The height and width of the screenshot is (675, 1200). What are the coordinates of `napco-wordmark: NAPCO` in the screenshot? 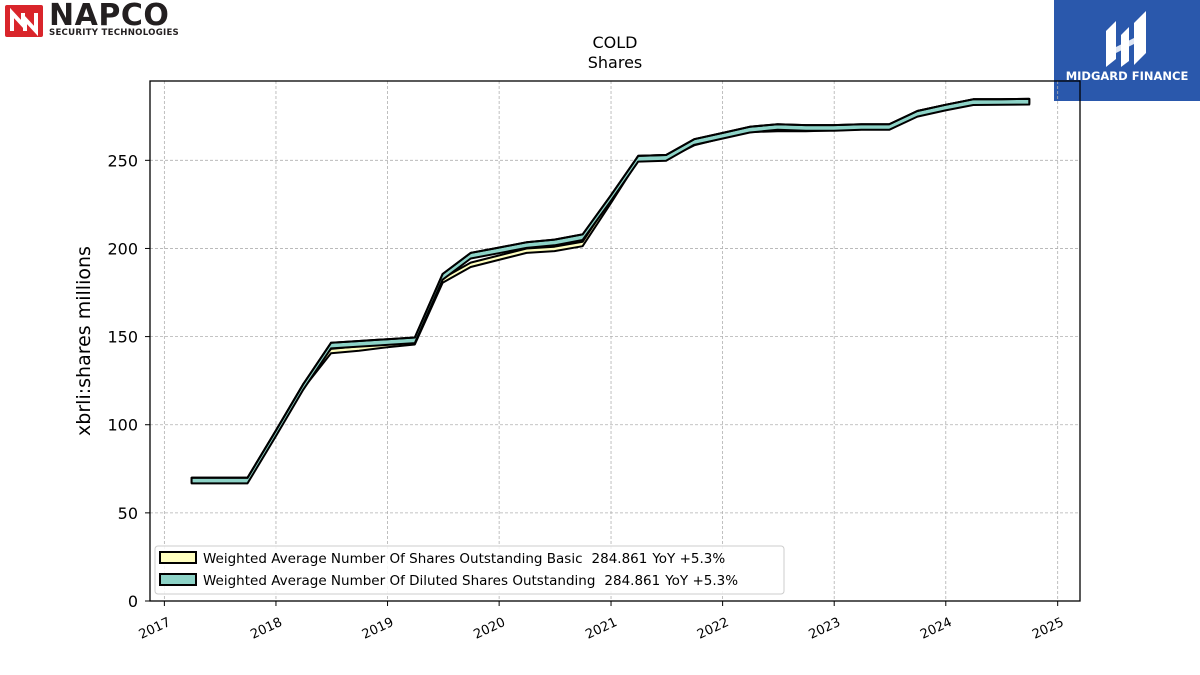 It's located at (109, 16).